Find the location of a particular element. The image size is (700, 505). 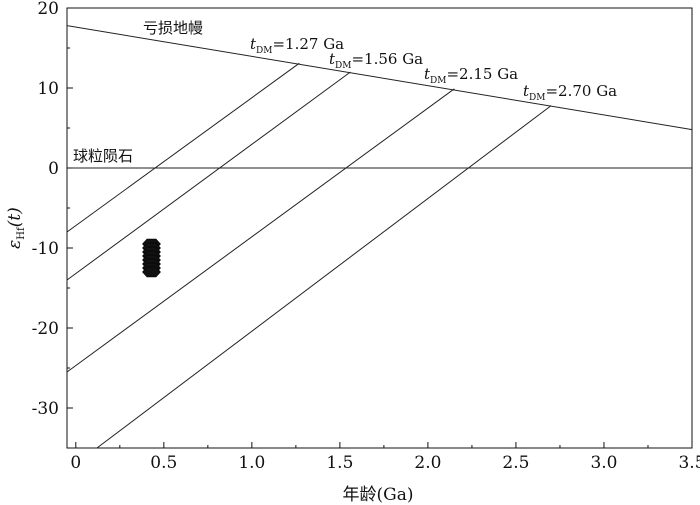

x-tick-label: 3.5 is located at coordinates (689, 463).